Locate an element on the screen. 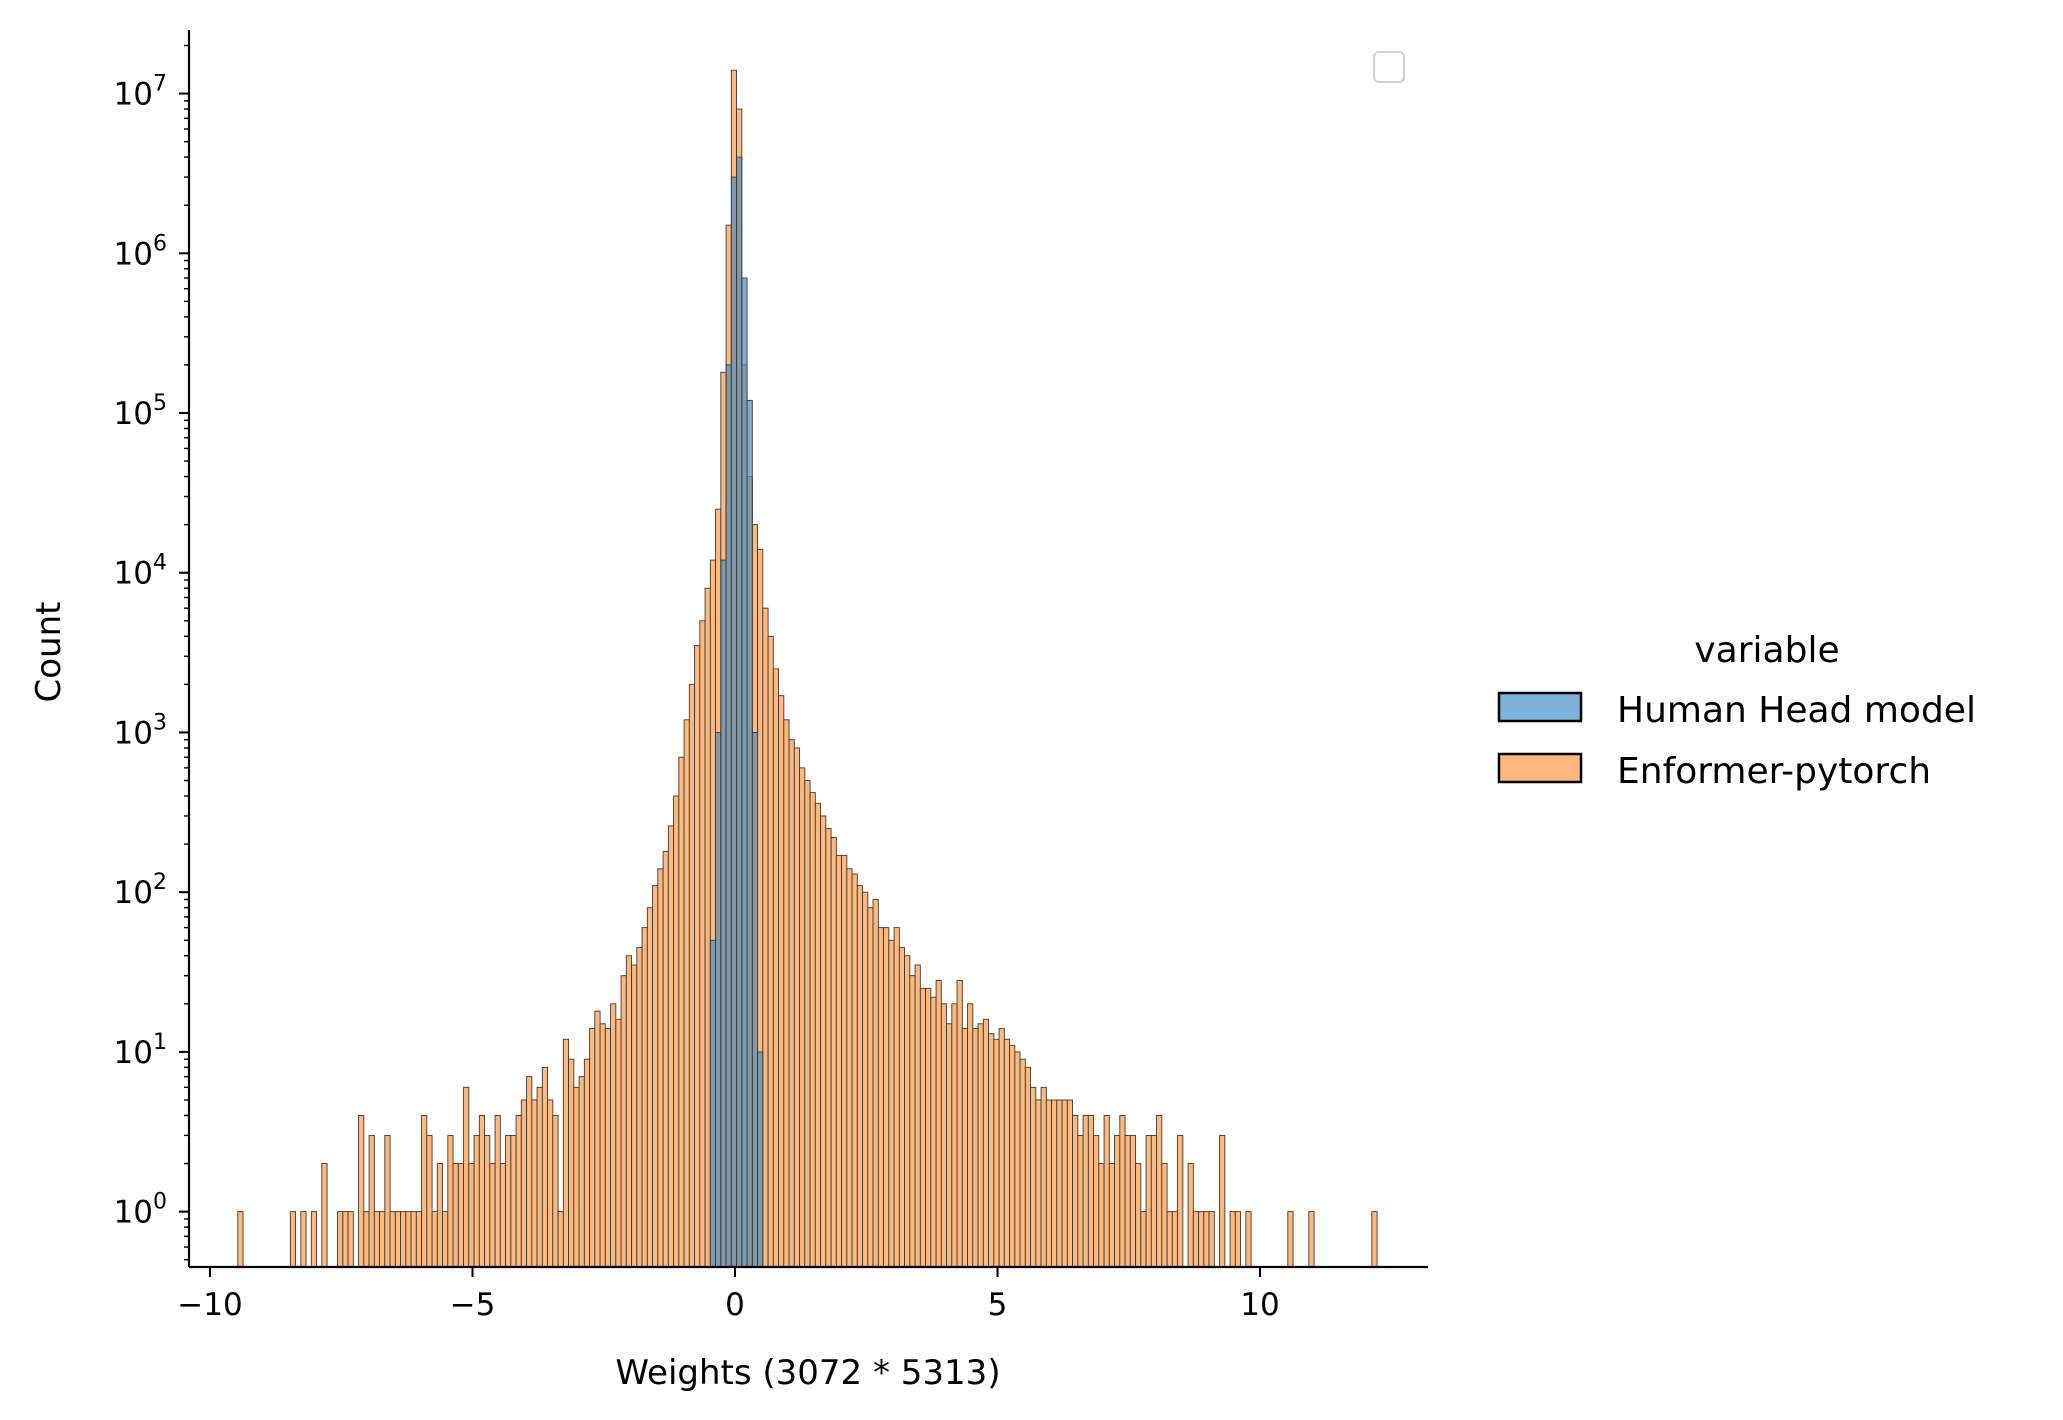  legend-label-enformer-pytorch: Enformer-pytorch is located at coordinates (1774, 771).